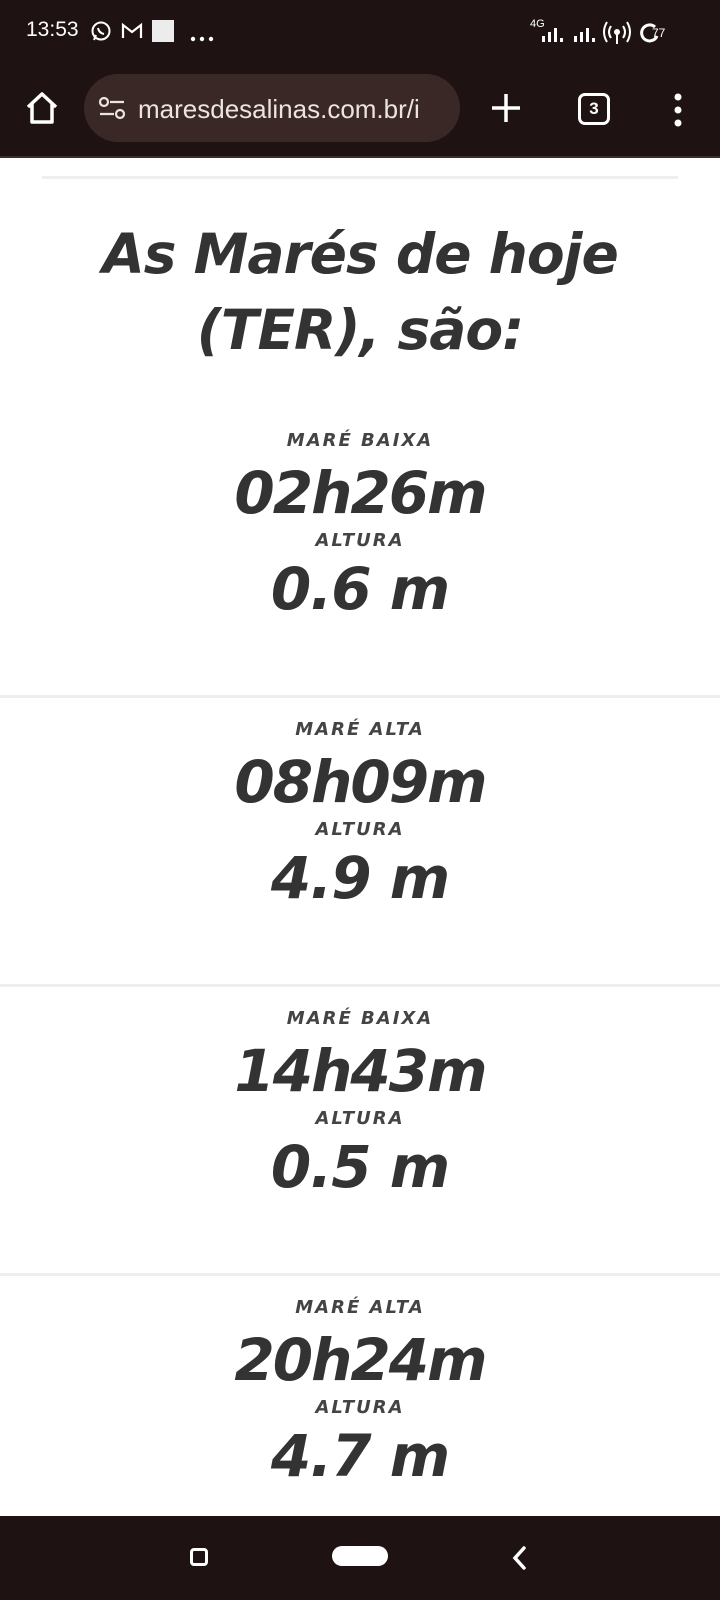 The image size is (720, 1600). Describe the element at coordinates (552, 35) in the screenshot. I see `signal-icon` at that location.